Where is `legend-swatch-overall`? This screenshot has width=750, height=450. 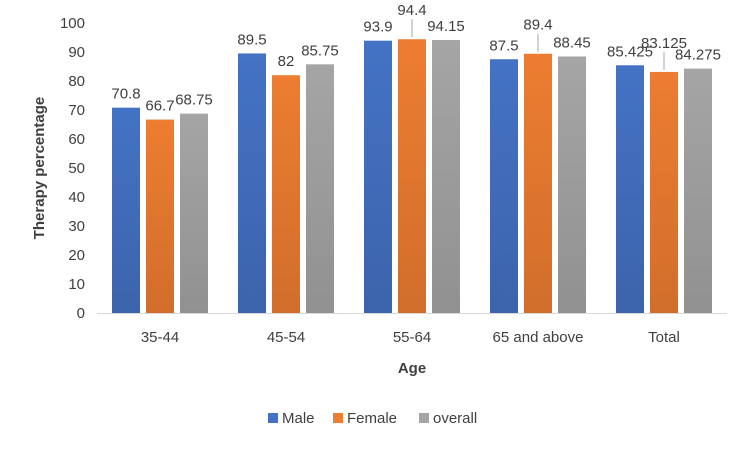
legend-swatch-overall is located at coordinates (424, 418).